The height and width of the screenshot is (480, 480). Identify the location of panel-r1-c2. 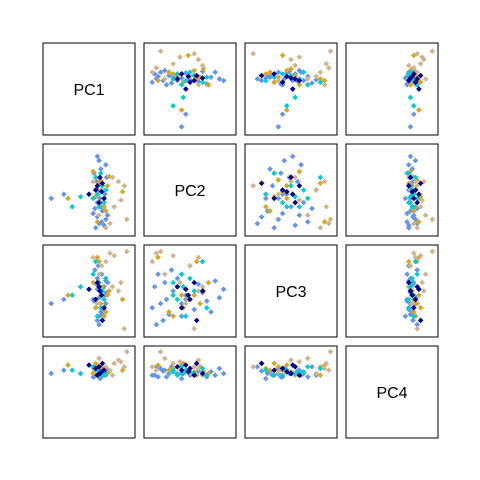
(190, 89).